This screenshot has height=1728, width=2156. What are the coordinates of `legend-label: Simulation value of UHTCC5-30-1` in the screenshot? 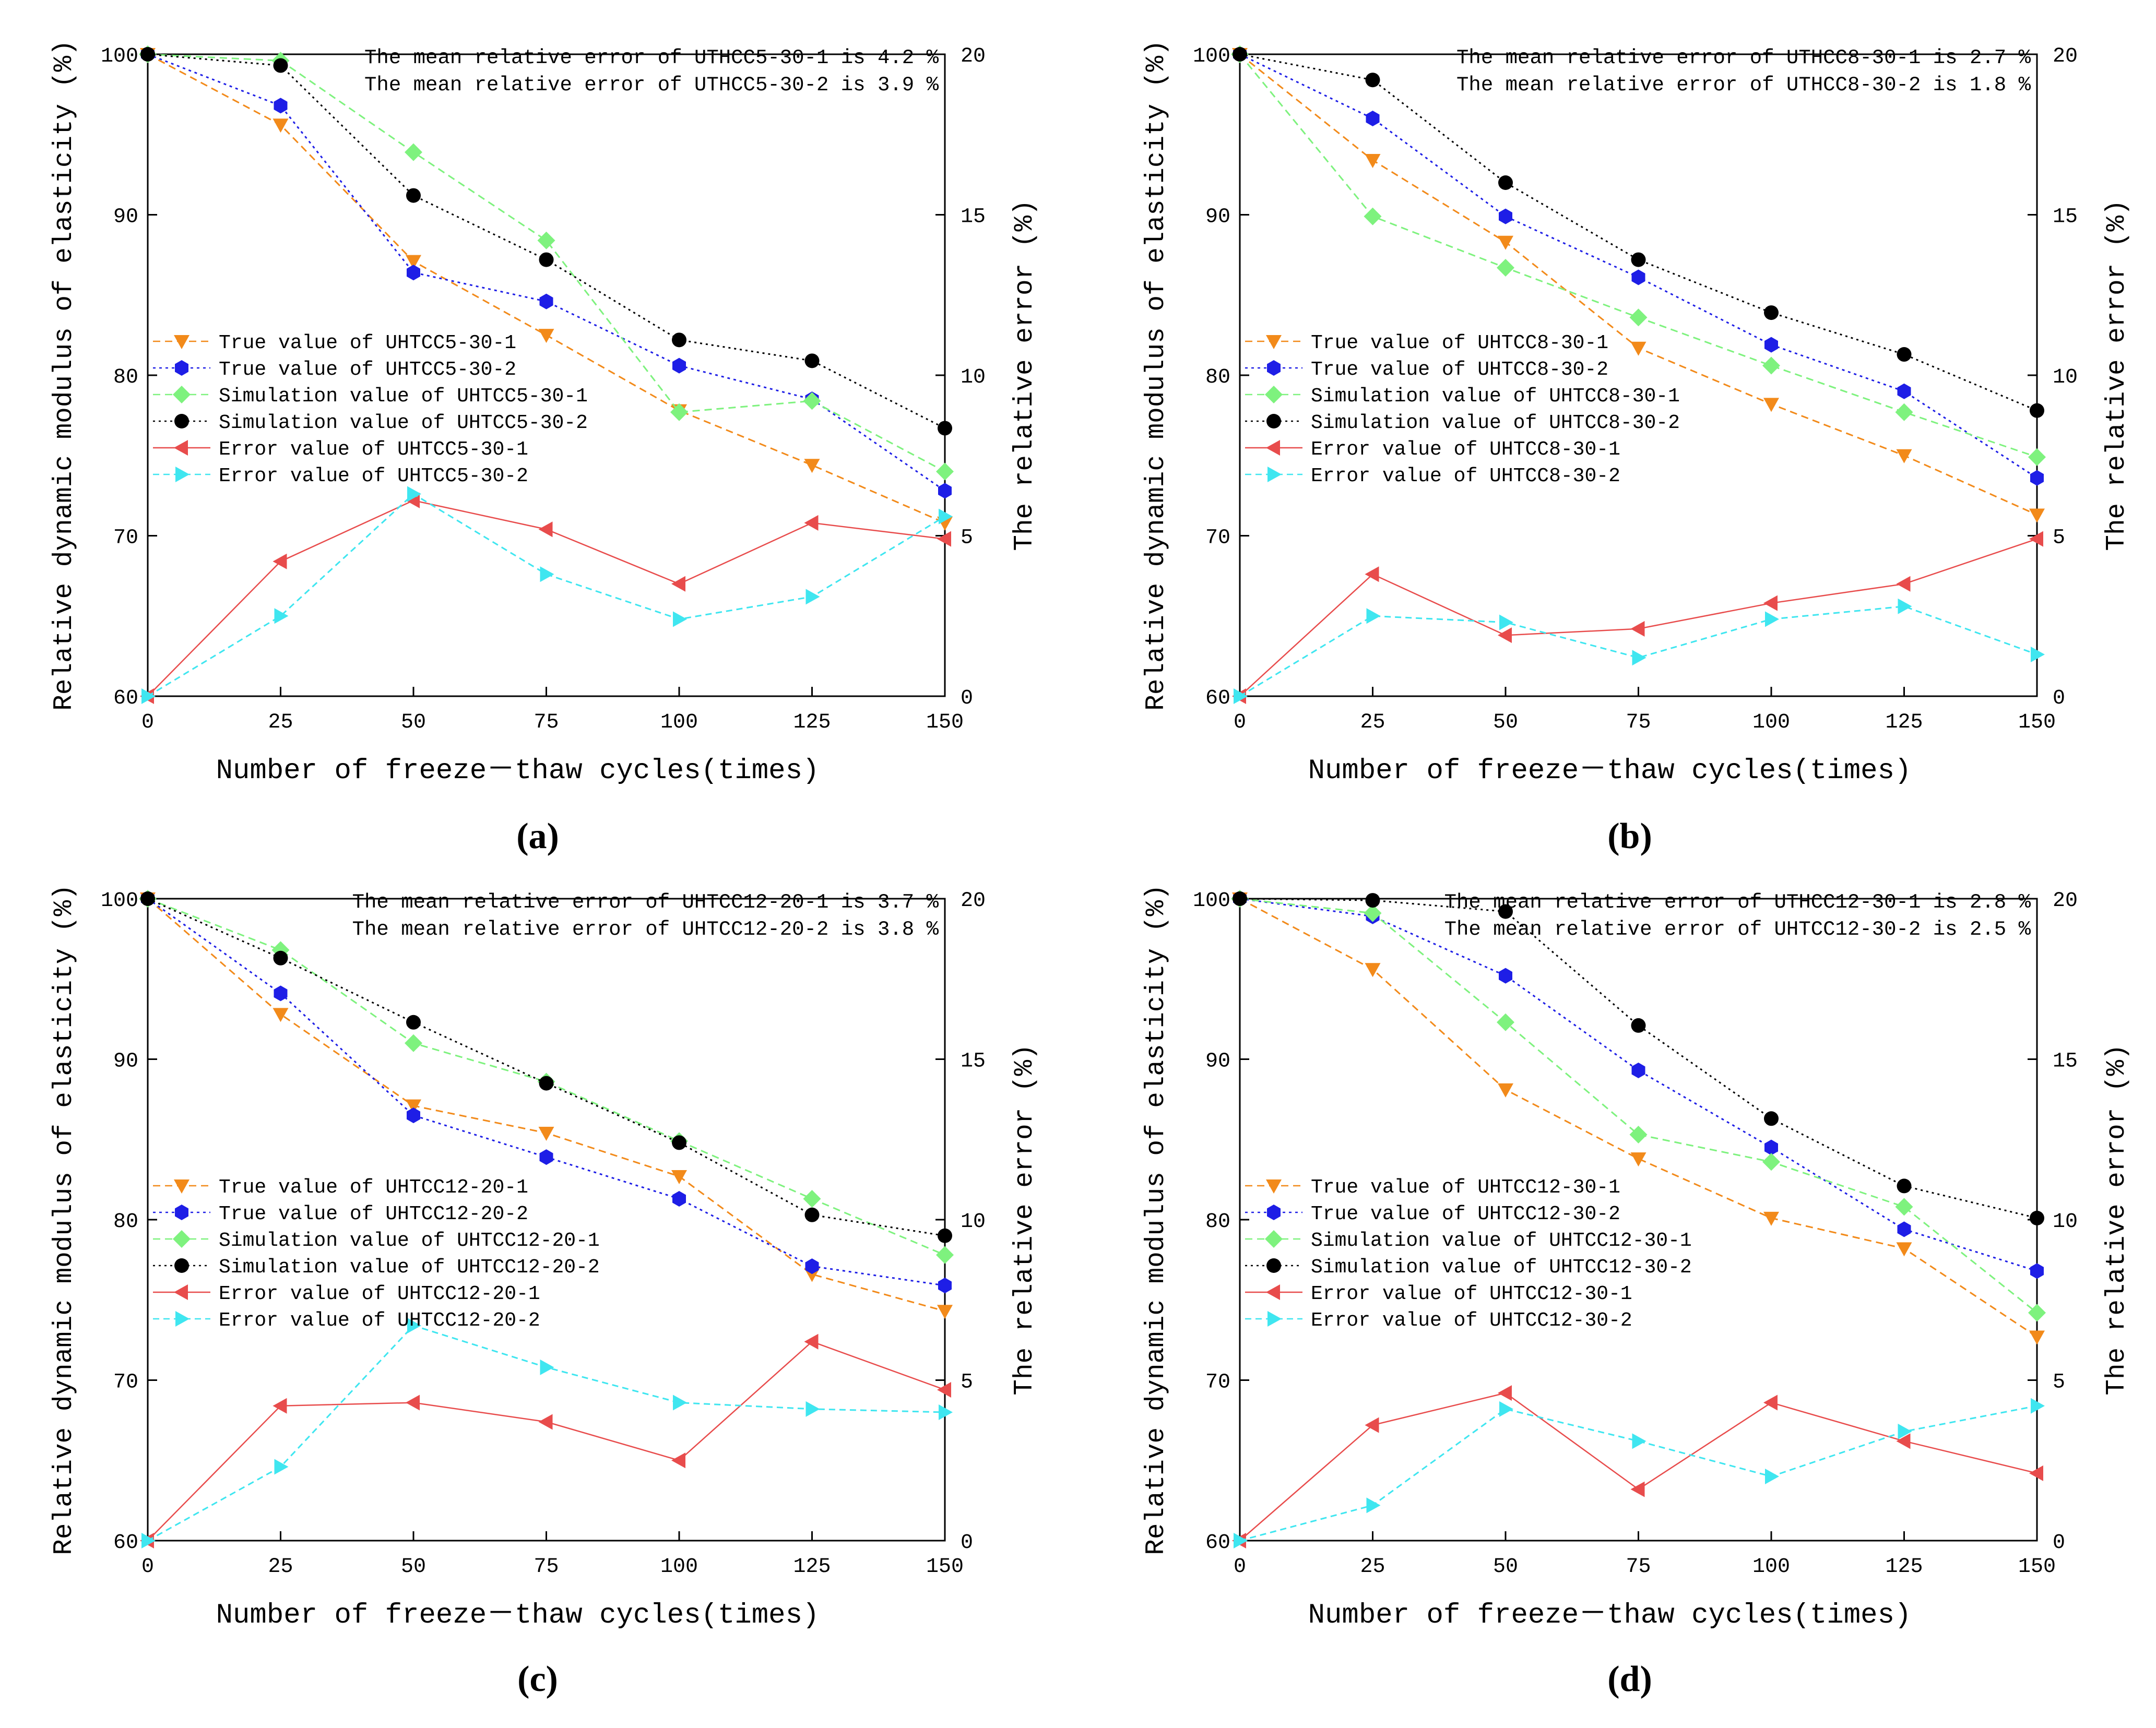 It's located at (403, 396).